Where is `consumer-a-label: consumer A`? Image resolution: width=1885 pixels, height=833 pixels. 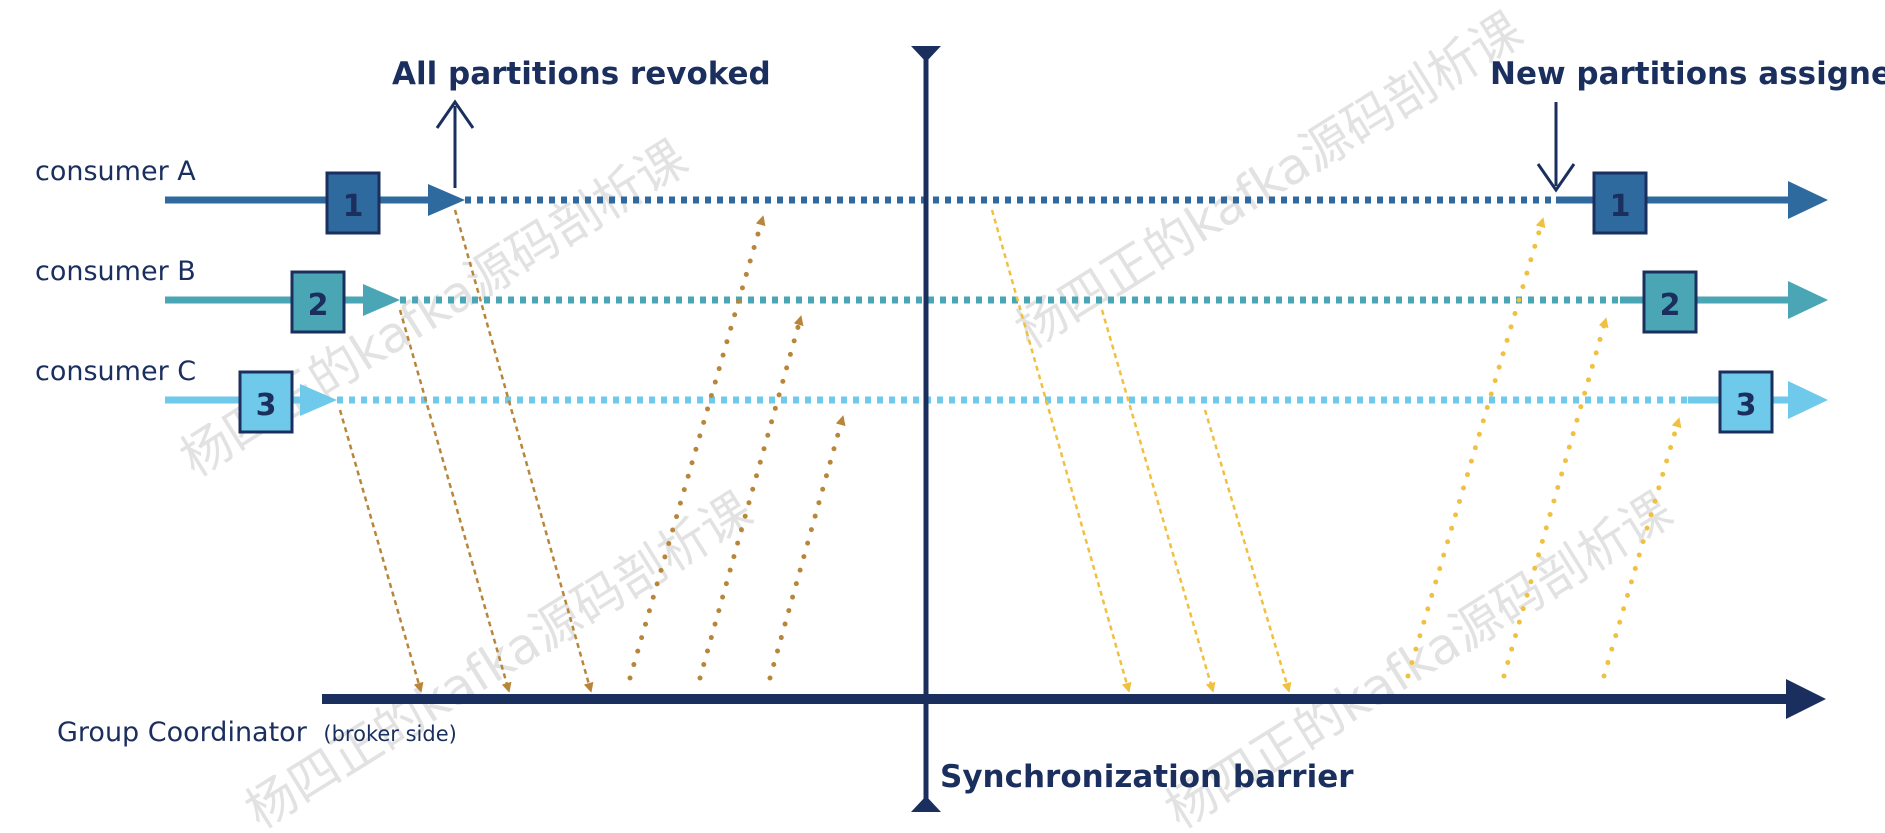 consumer-a-label: consumer A is located at coordinates (115, 171).